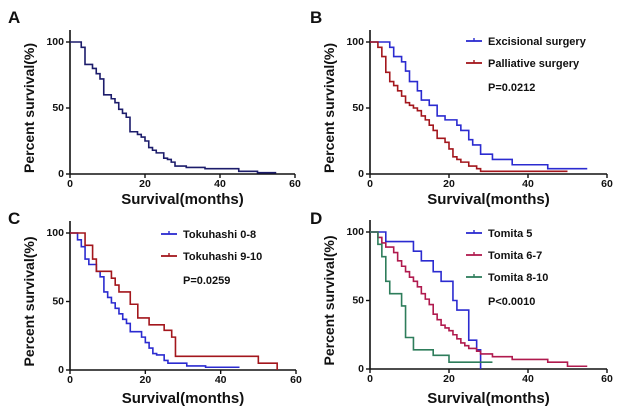  I want to click on p-value: P=0.0259, so click(206, 281).